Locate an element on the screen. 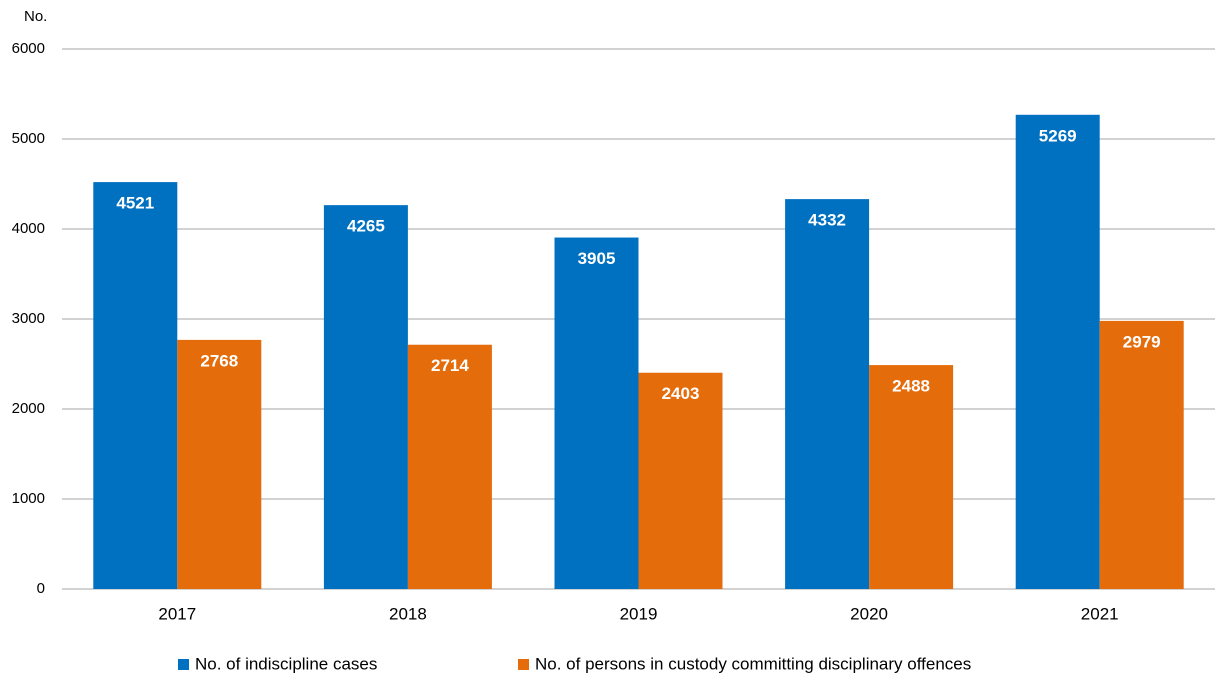 The image size is (1231, 682). data-label: 2403 is located at coordinates (681, 393).